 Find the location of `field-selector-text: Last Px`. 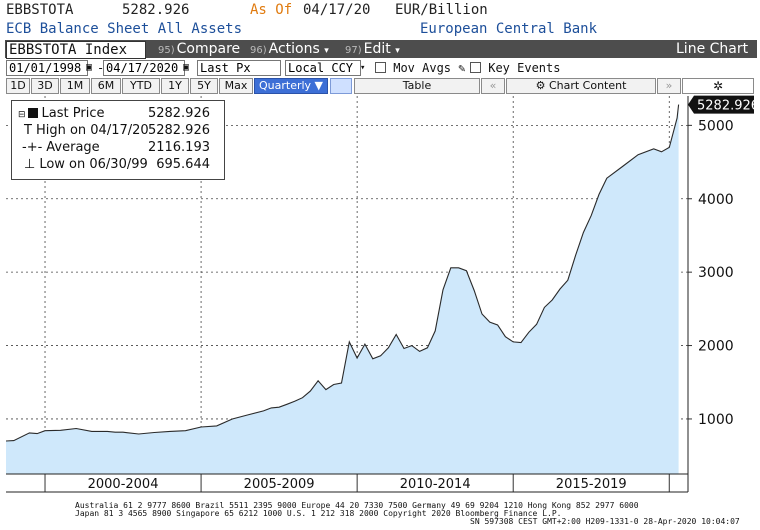

field-selector-text: Last Px is located at coordinates (225, 68).